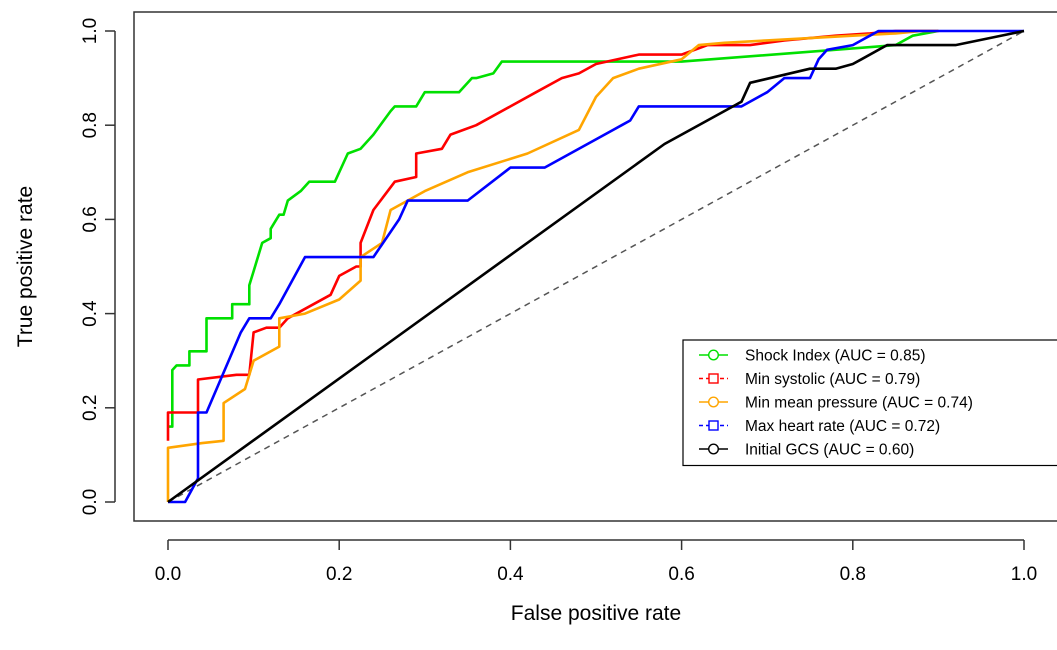  I want to click on x-tick-label: 1.0, so click(1024, 574).